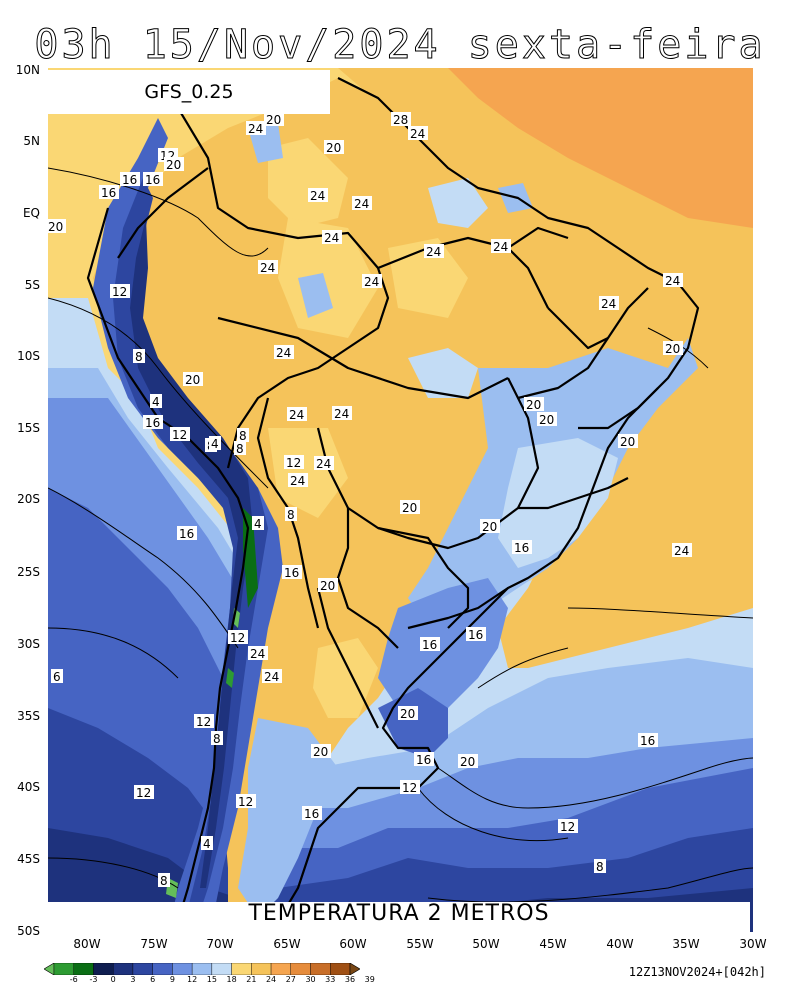  What do you see at coordinates (620, 944) in the screenshot?
I see `lon-tick: 40W` at bounding box center [620, 944].